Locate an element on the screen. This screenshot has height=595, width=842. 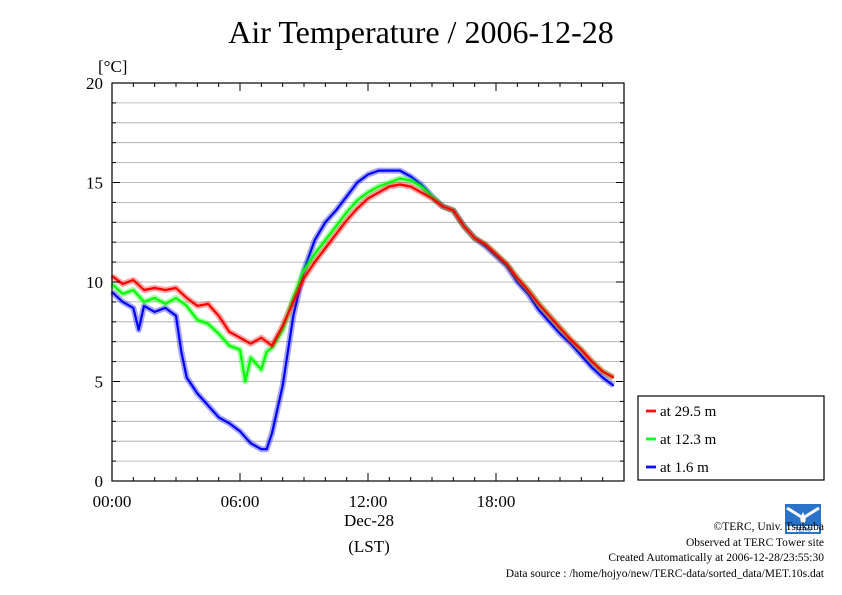
observed-text: Observed at TERC Tower site is located at coordinates (754, 542).